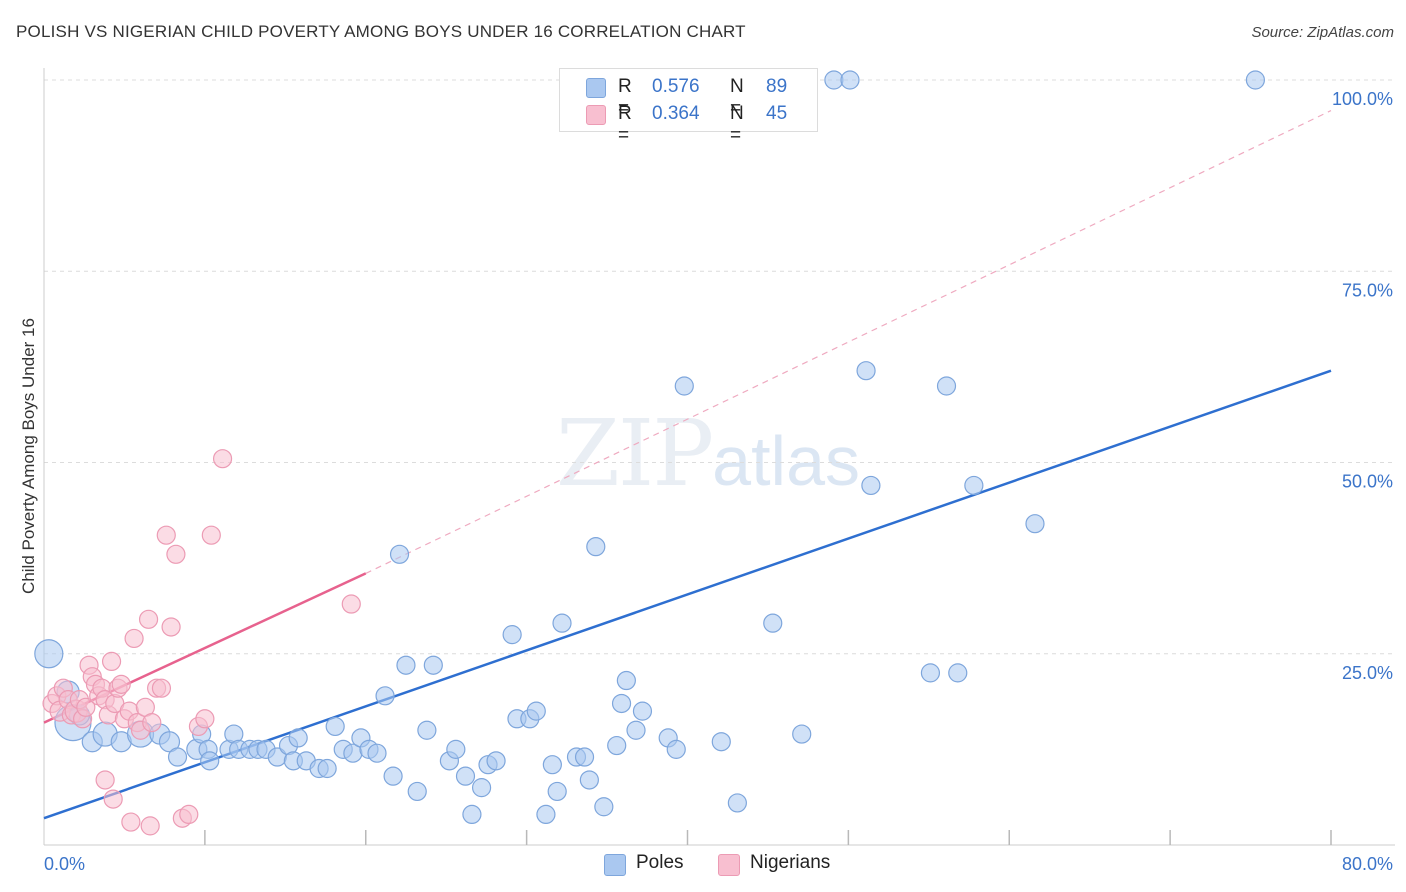  What do you see at coordinates (660, 862) in the screenshot?
I see `poles-legend-label: Poles` at bounding box center [660, 862].